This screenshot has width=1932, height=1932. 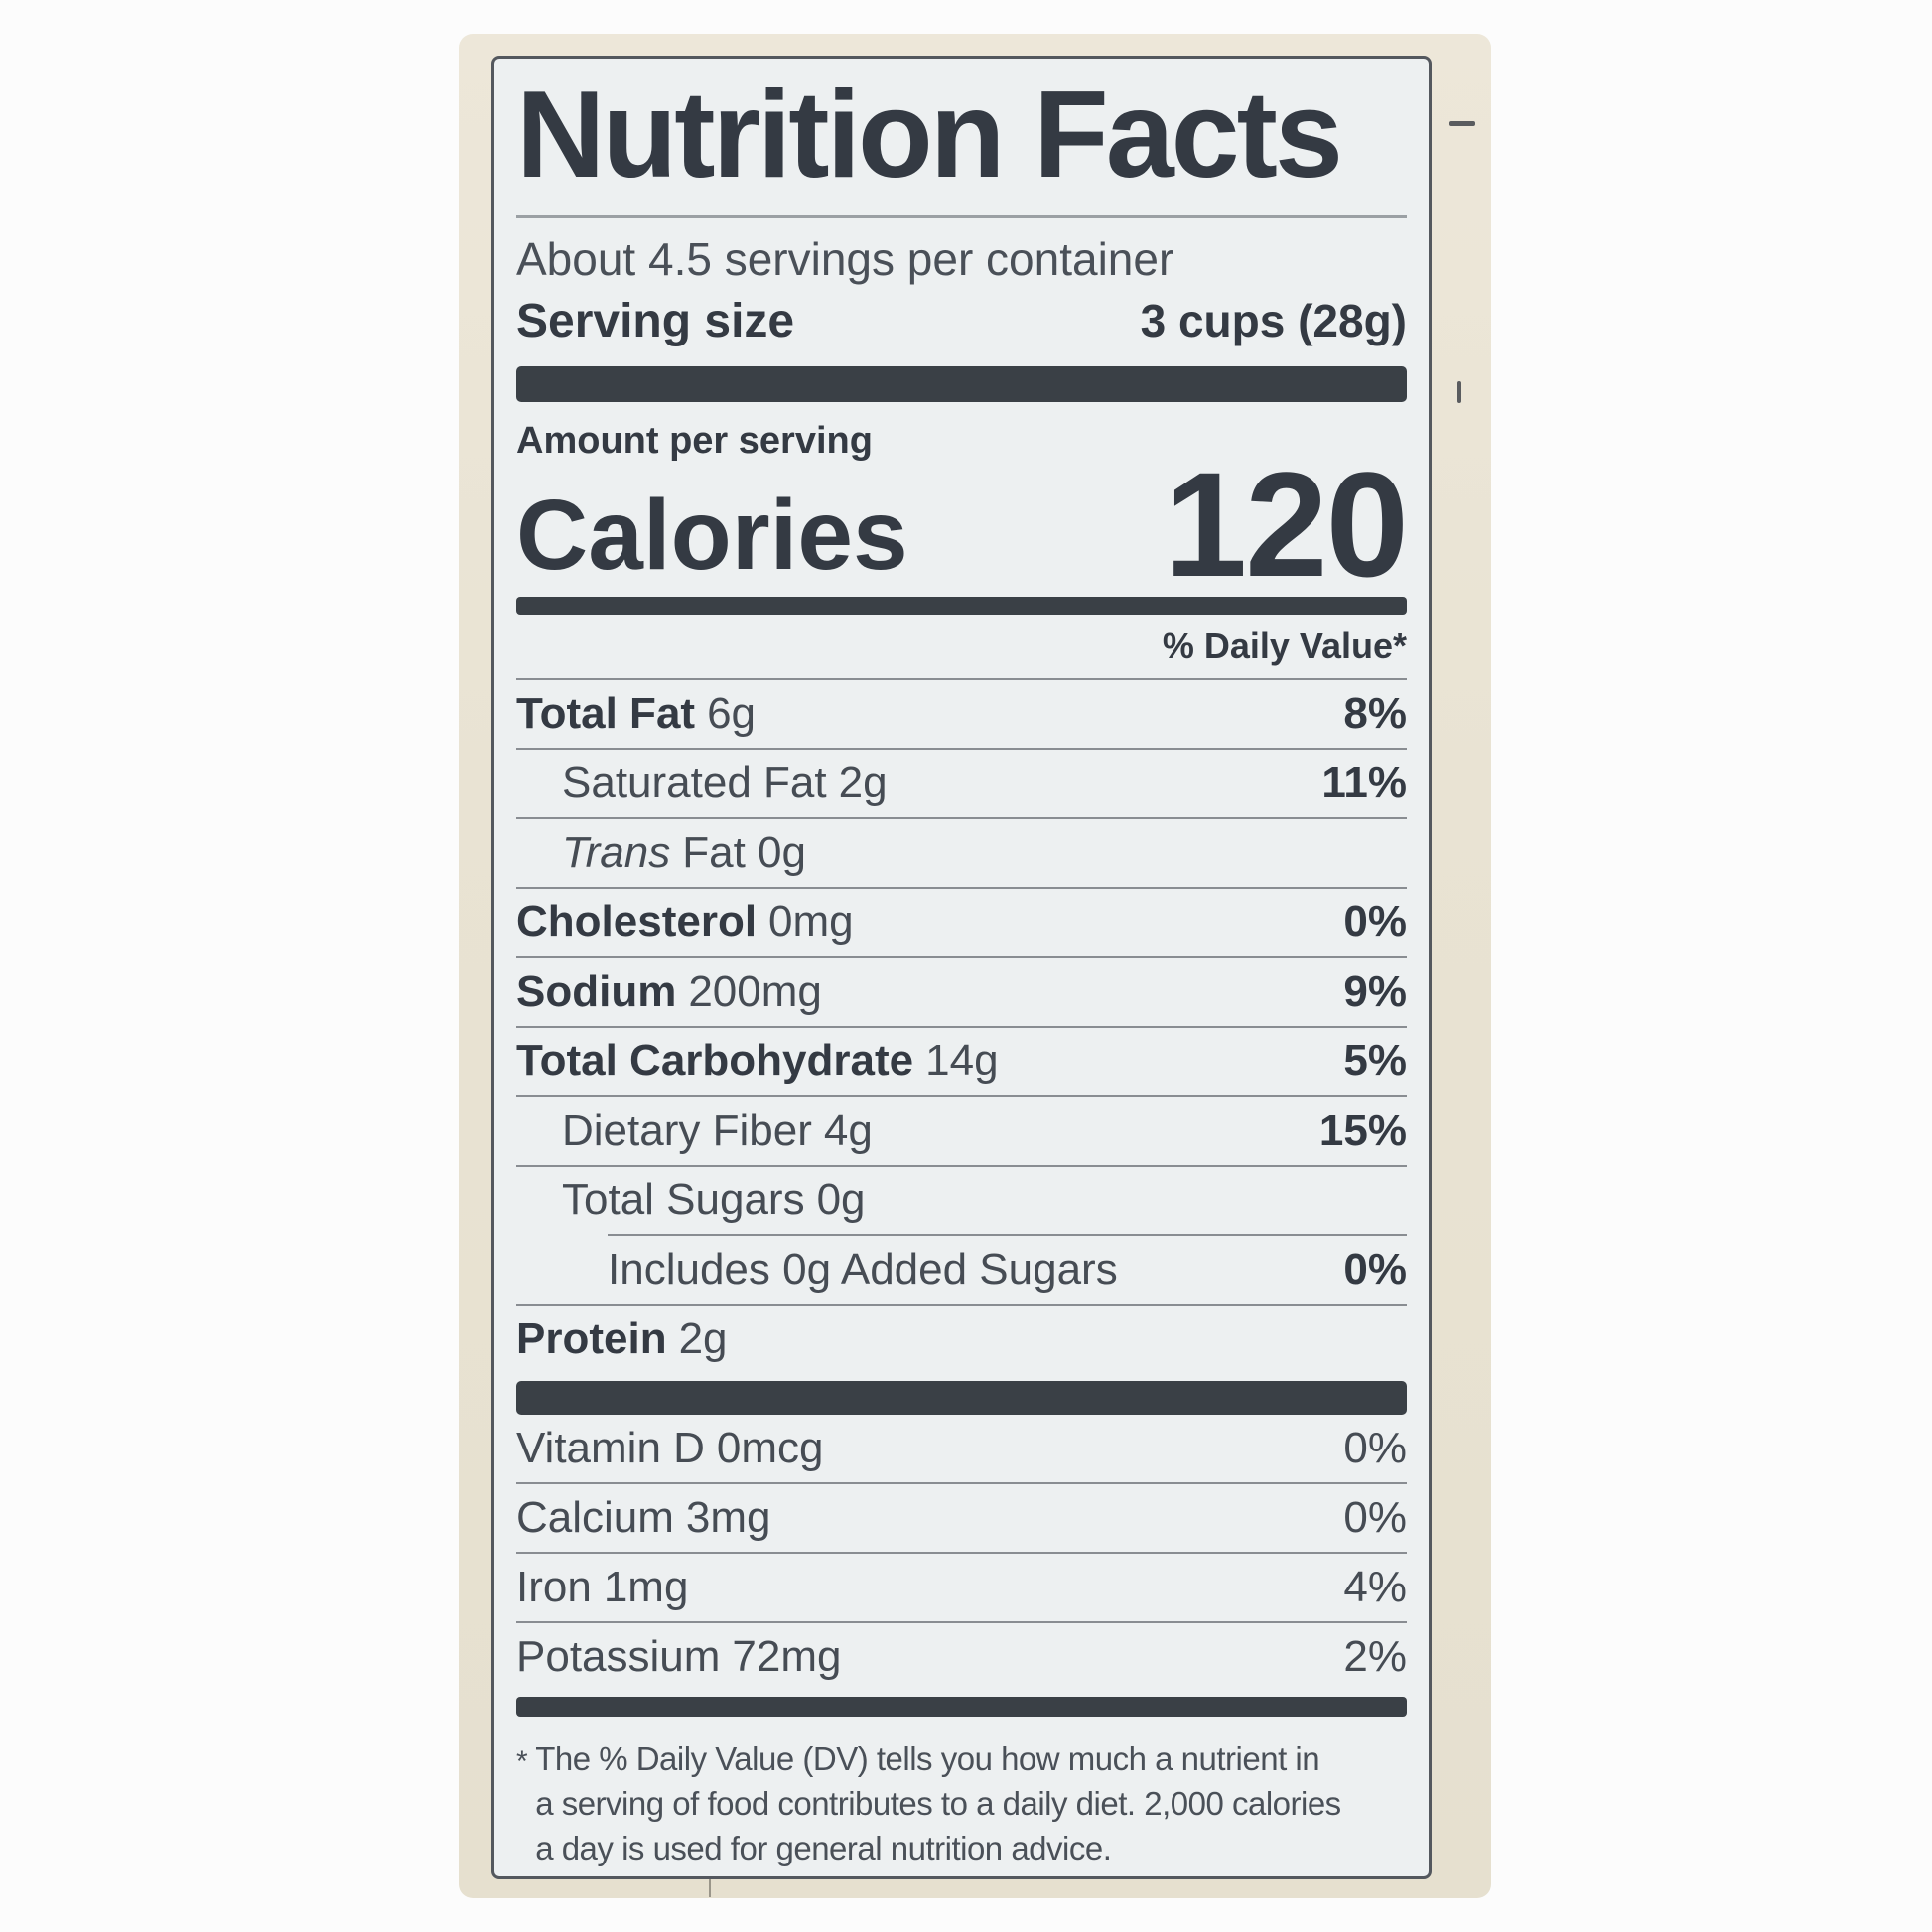 I want to click on servings-per-container: About 4.5 servings per container, so click(x=845, y=259).